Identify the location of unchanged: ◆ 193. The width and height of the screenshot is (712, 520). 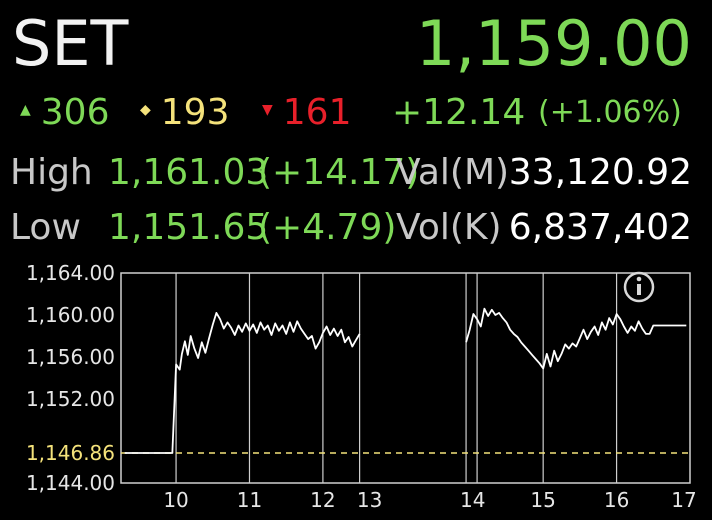
(185, 113).